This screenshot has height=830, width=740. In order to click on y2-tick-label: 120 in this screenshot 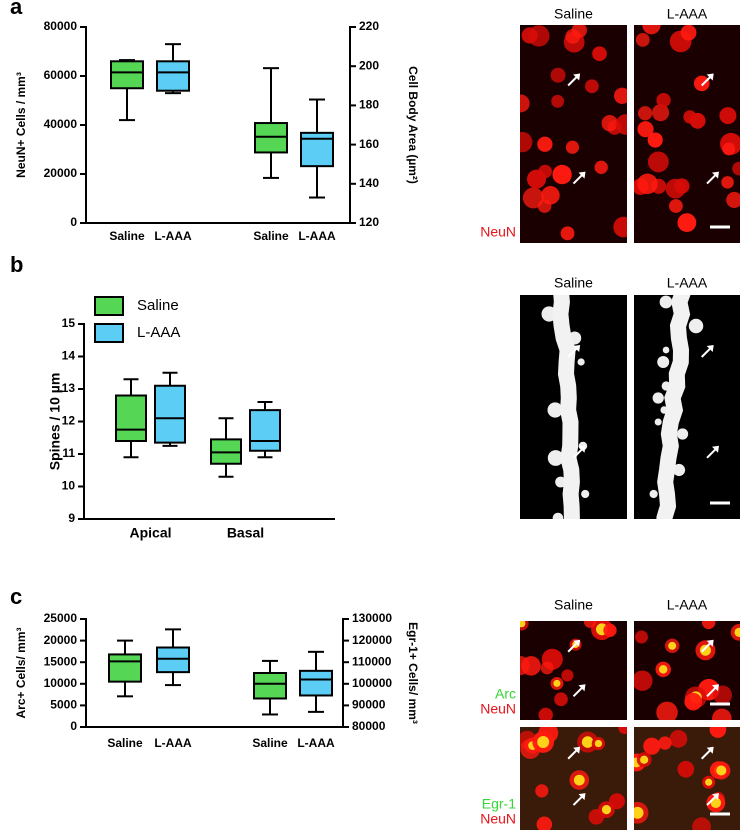, I will do `click(369, 222)`.